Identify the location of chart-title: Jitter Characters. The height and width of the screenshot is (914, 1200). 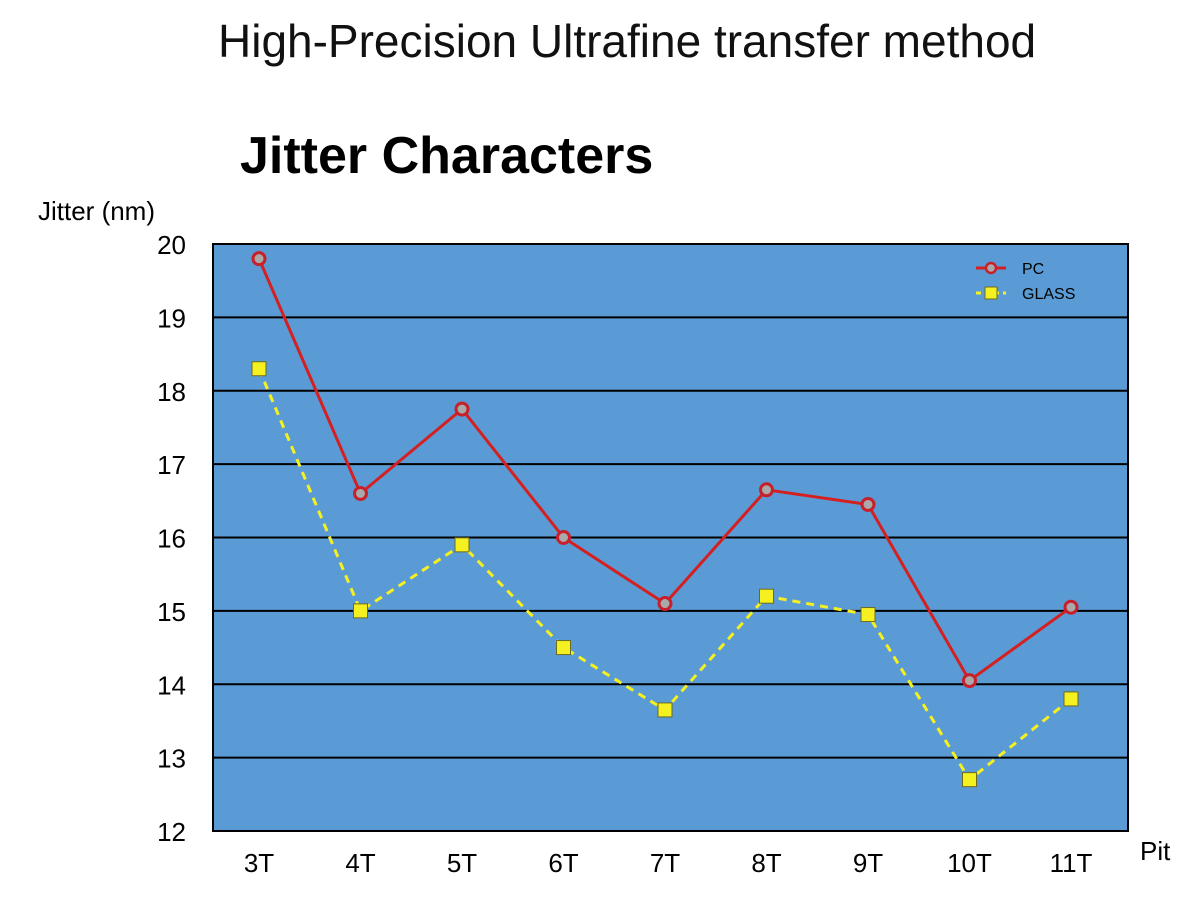
(447, 156).